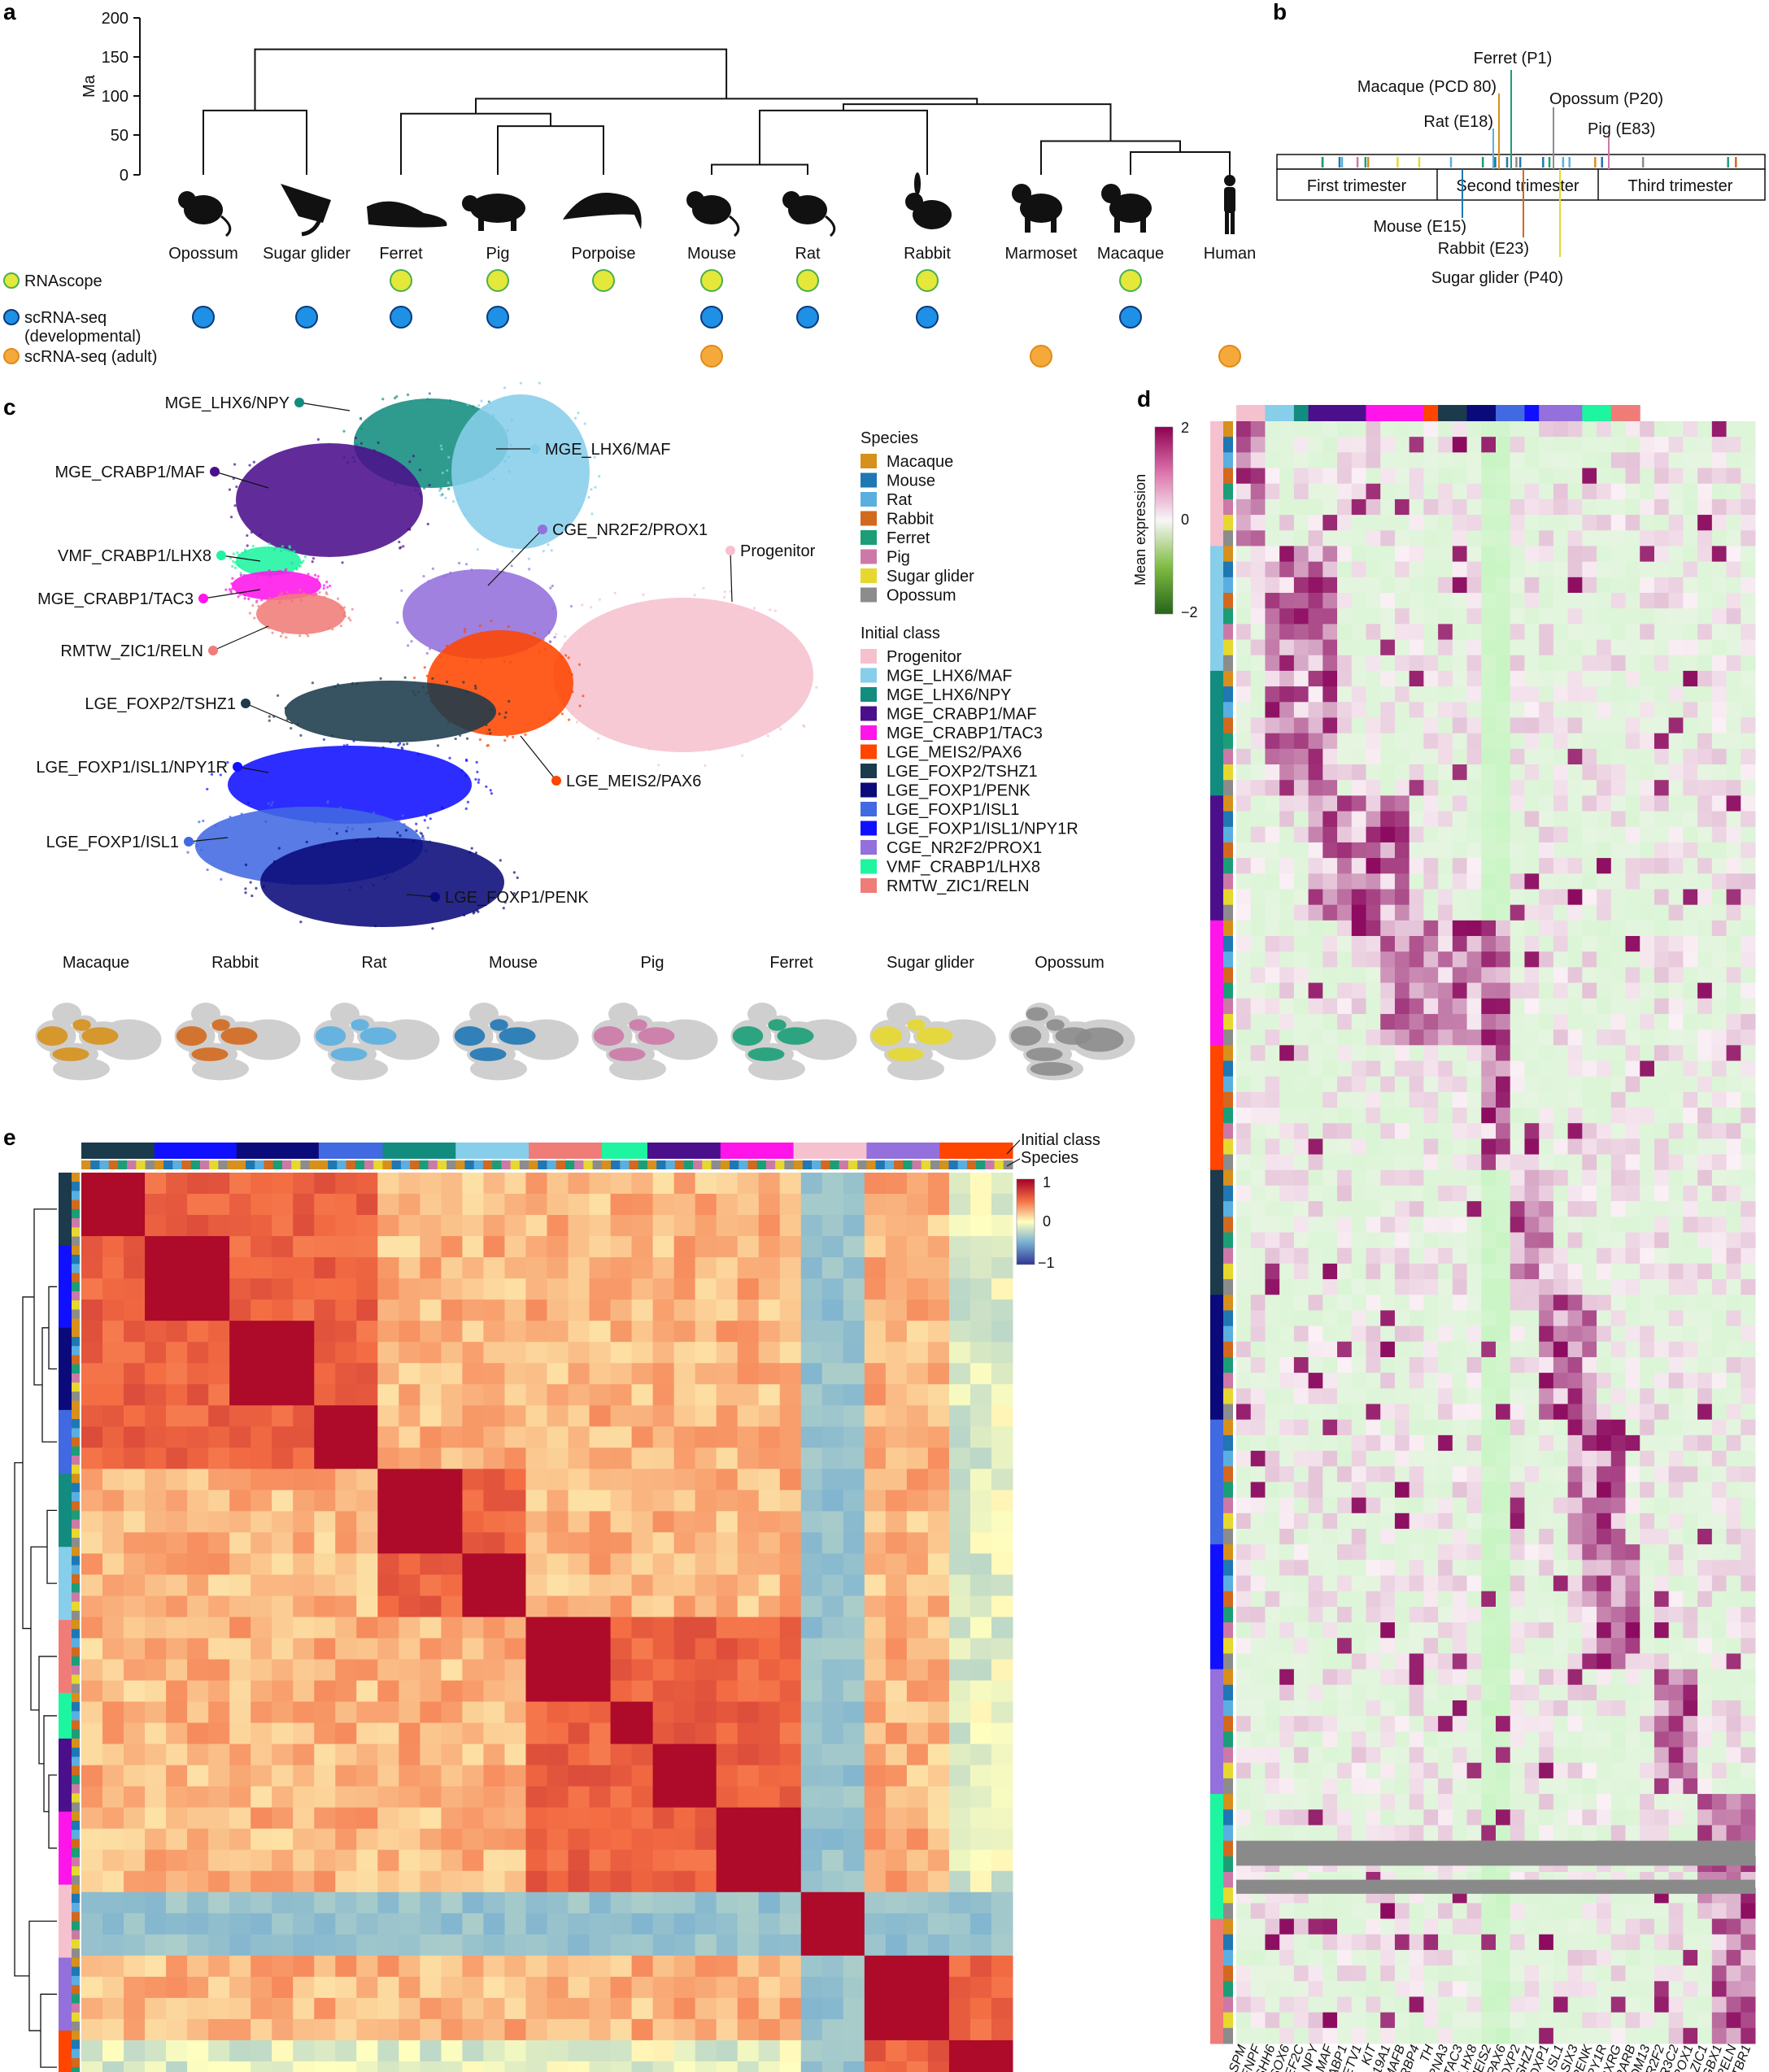  I want to click on annotation-species: Species, so click(1049, 1158).